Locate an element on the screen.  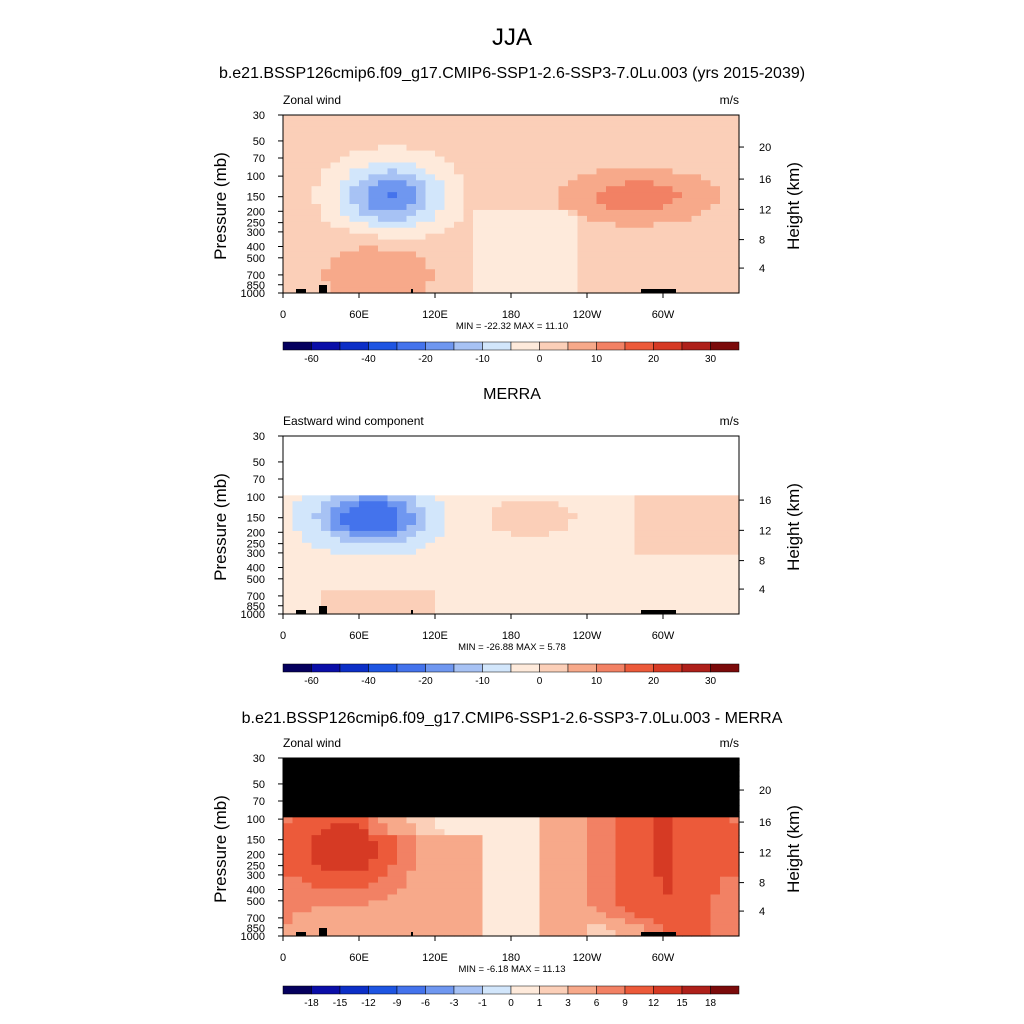
colorbar-label: -40 is located at coordinates (368, 359).